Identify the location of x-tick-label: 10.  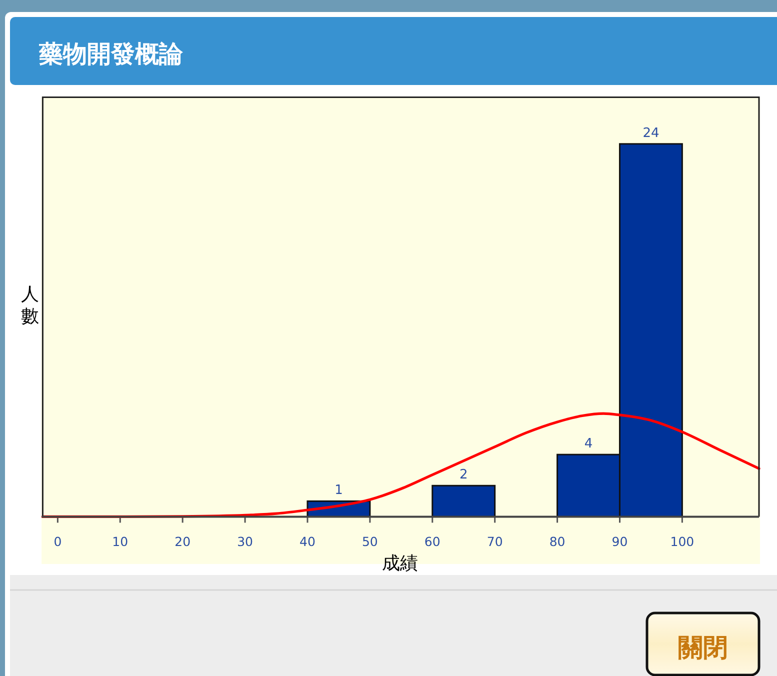
(120, 541).